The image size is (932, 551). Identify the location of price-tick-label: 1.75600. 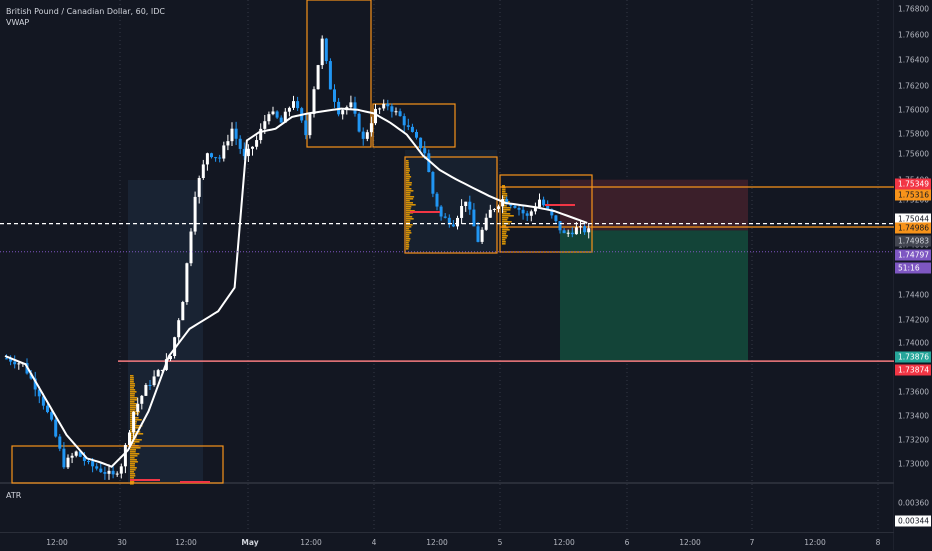
(914, 154).